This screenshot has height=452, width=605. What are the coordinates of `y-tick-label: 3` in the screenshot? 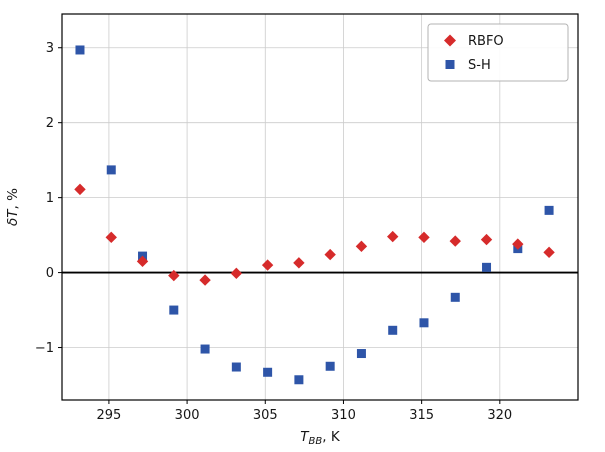 It's located at (50, 48).